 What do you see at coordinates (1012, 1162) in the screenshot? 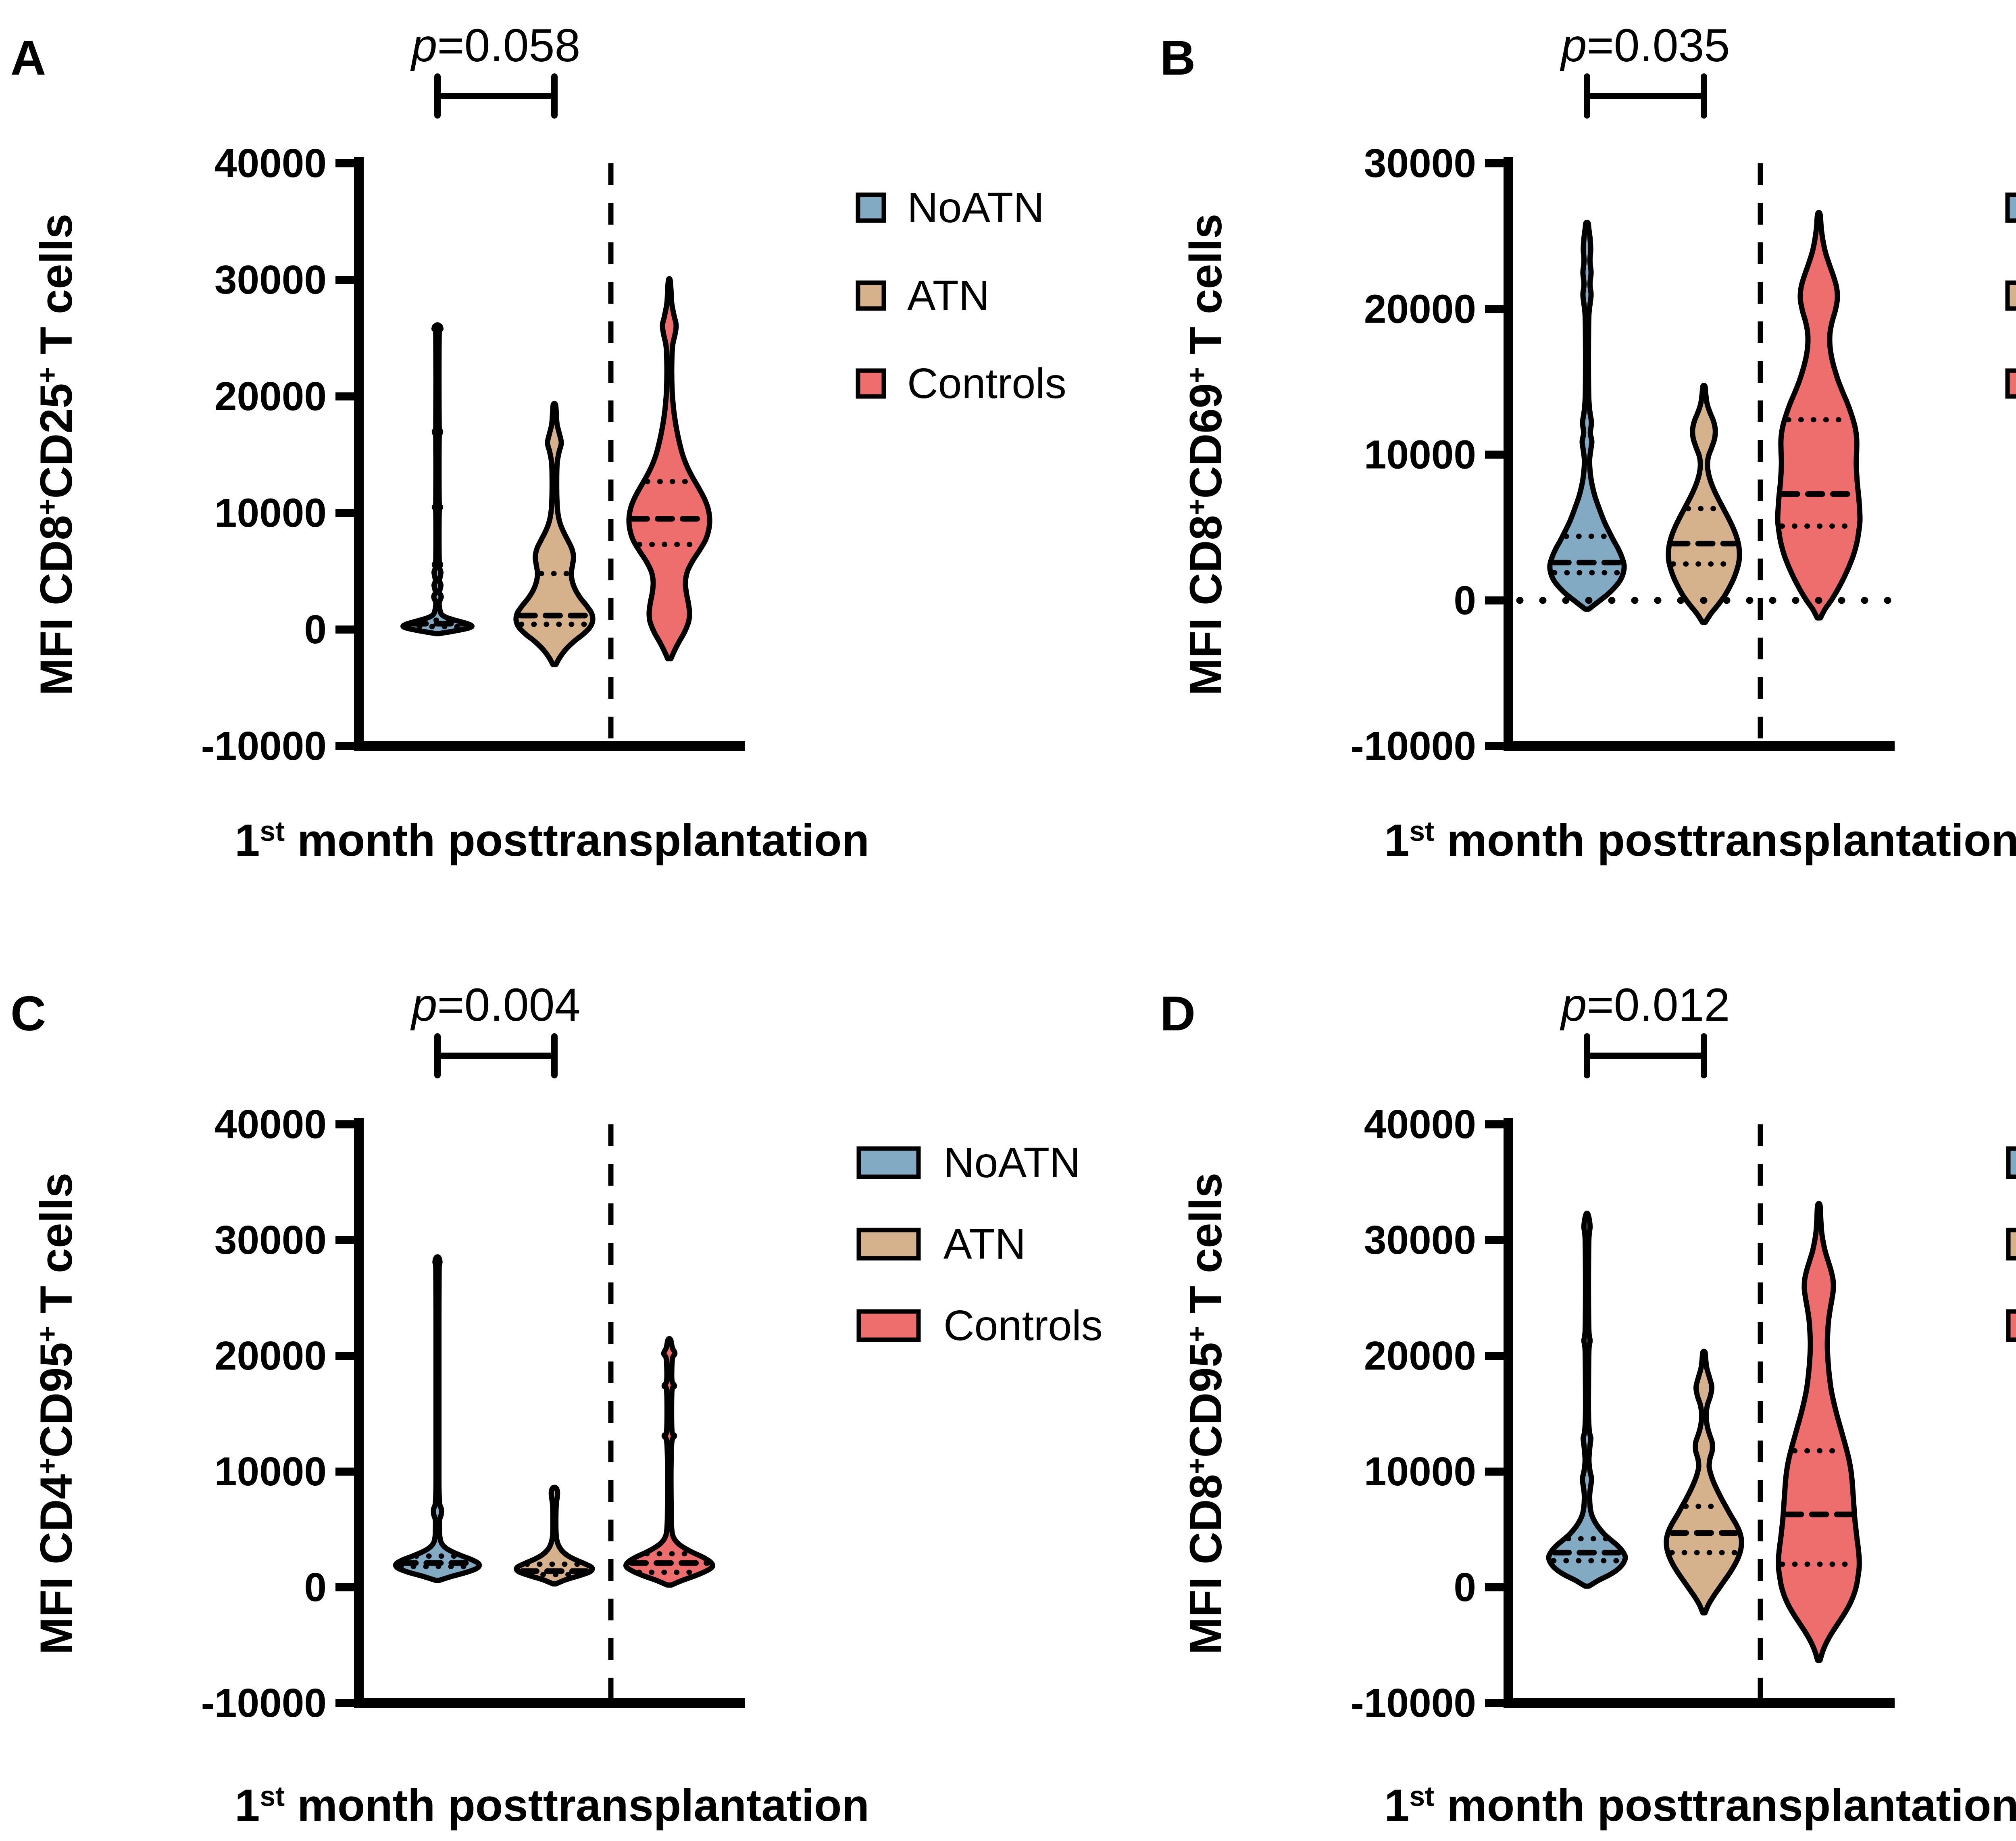
I see `panel-c-legend-item-noatn-label: NoATN` at bounding box center [1012, 1162].